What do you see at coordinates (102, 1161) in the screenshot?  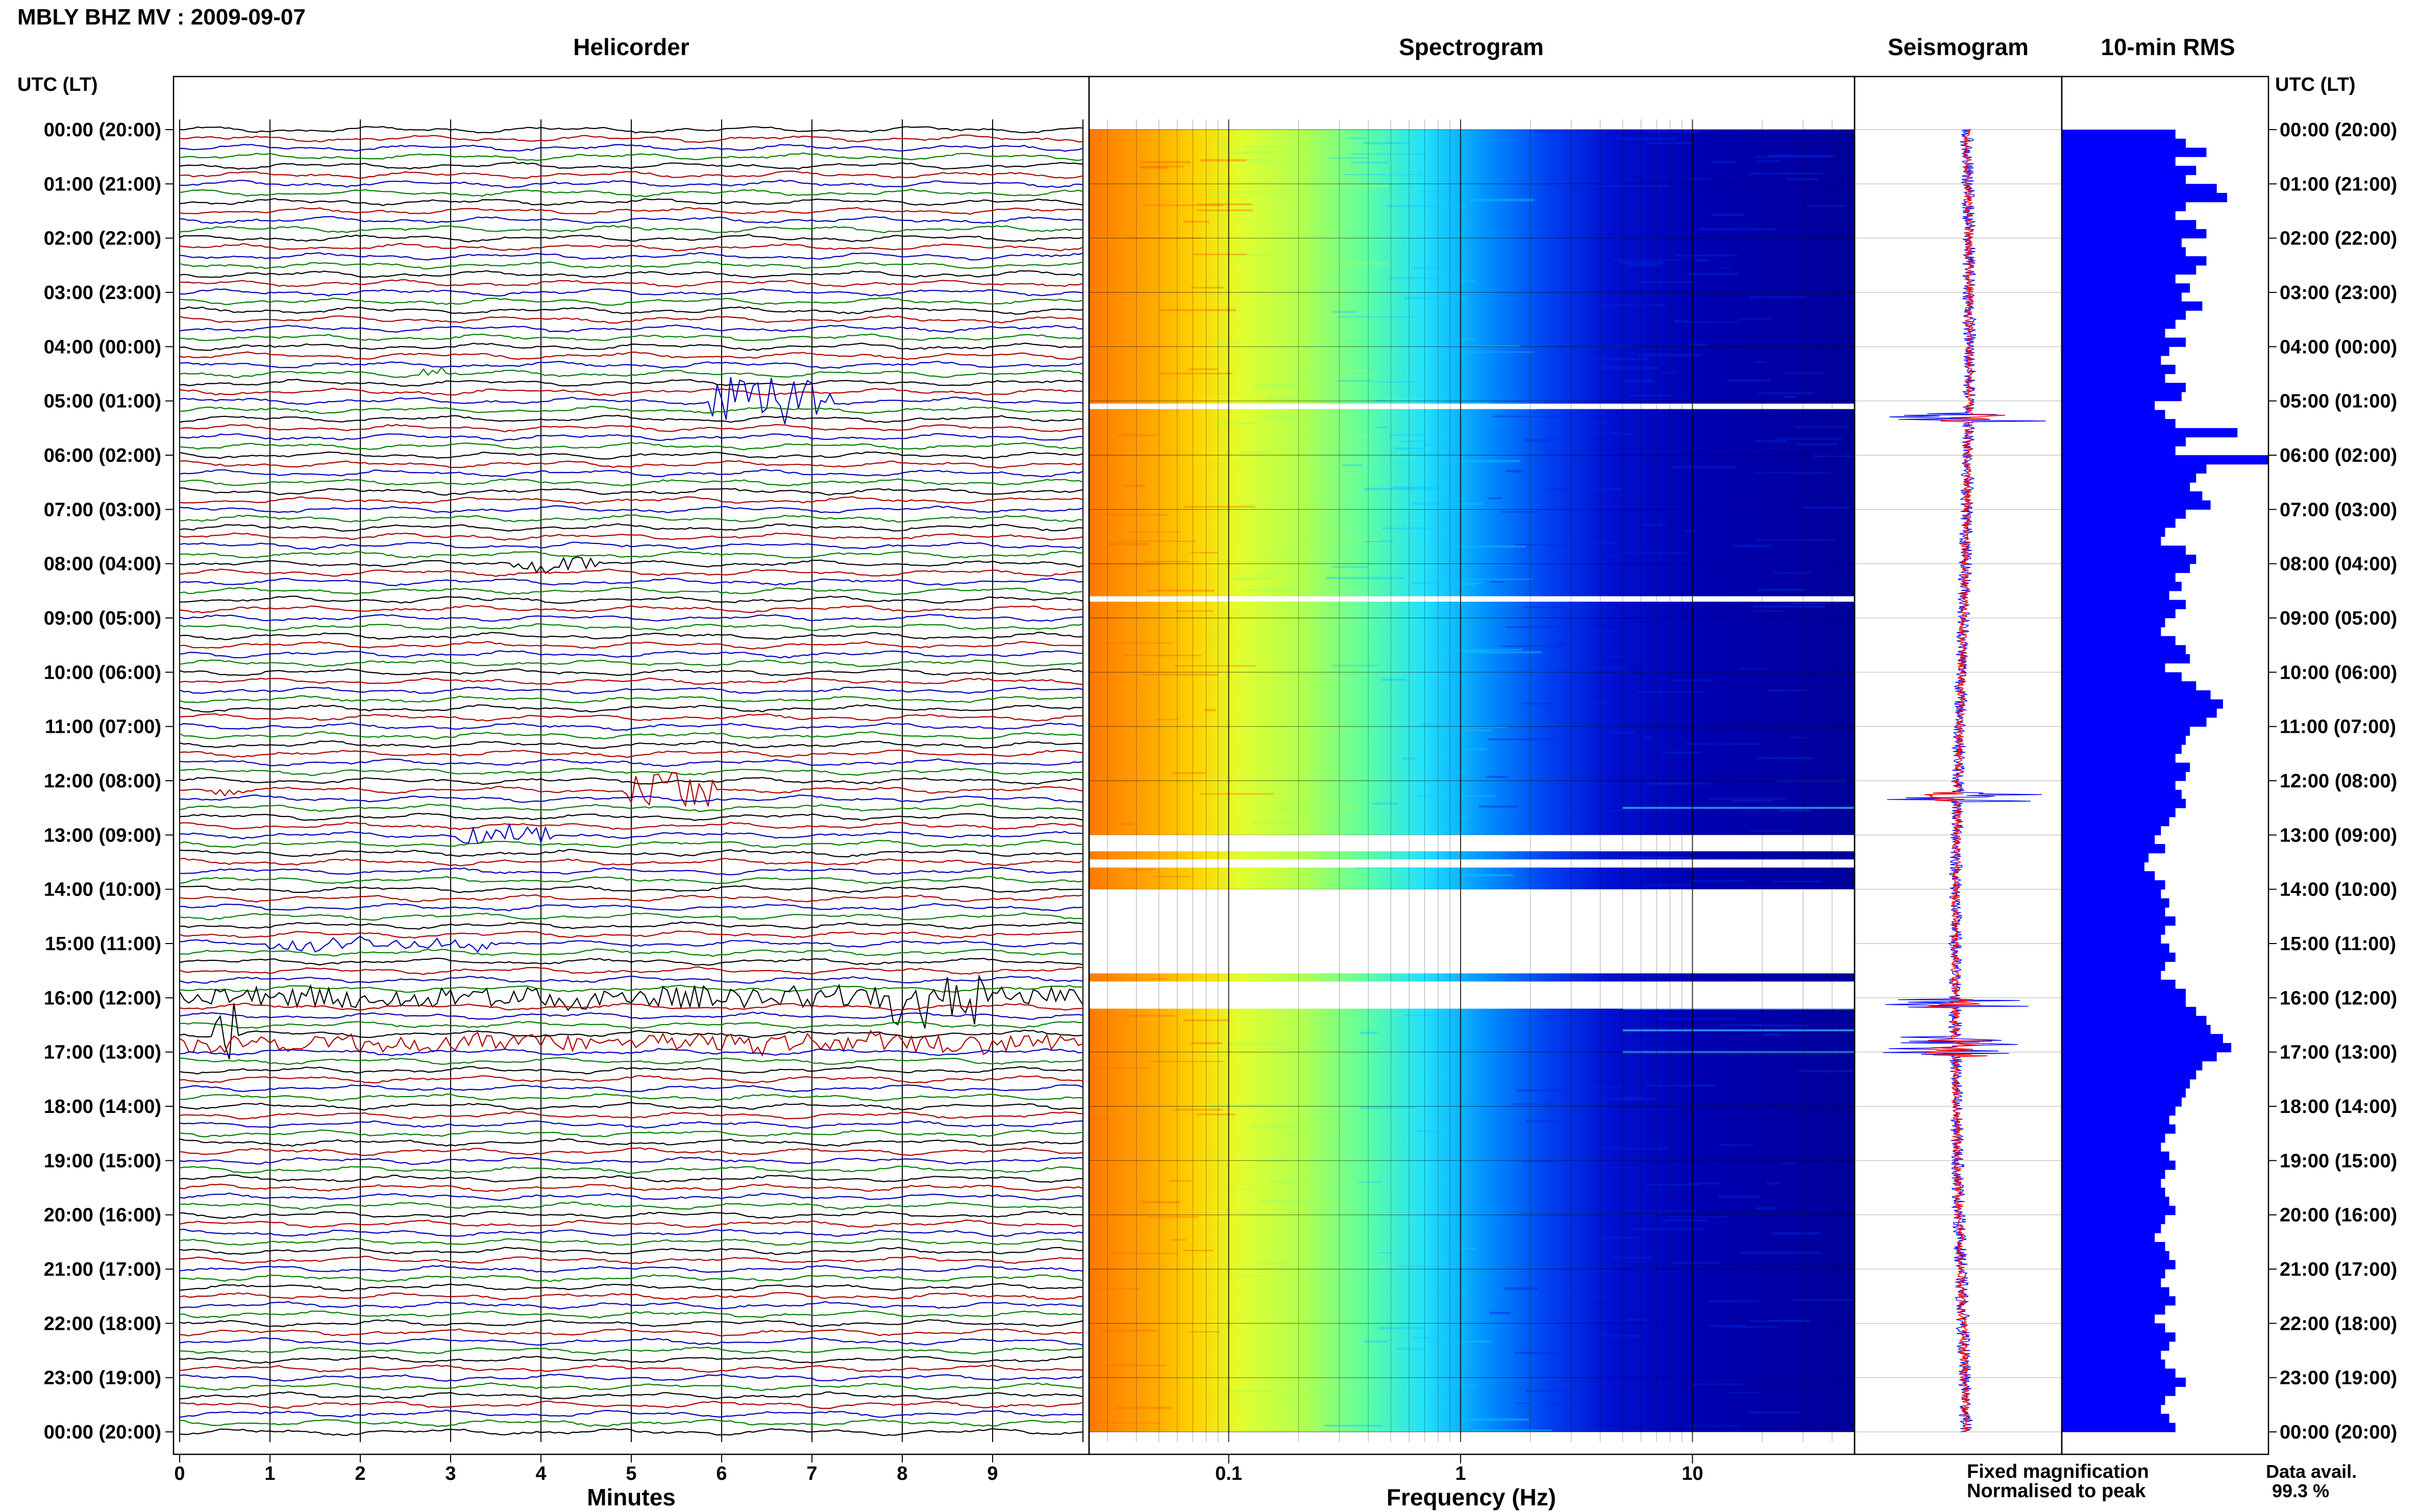 I see `left-time-label: 19:00 (15:00)` at bounding box center [102, 1161].